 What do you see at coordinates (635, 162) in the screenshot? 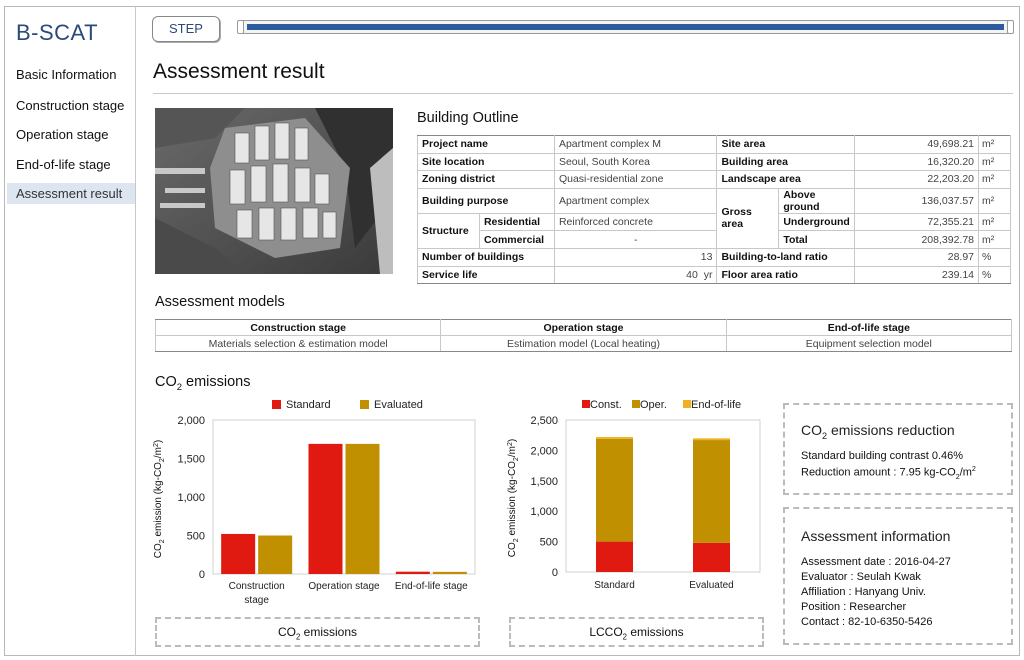
I see `site-location-value: Seoul, South Korea` at bounding box center [635, 162].